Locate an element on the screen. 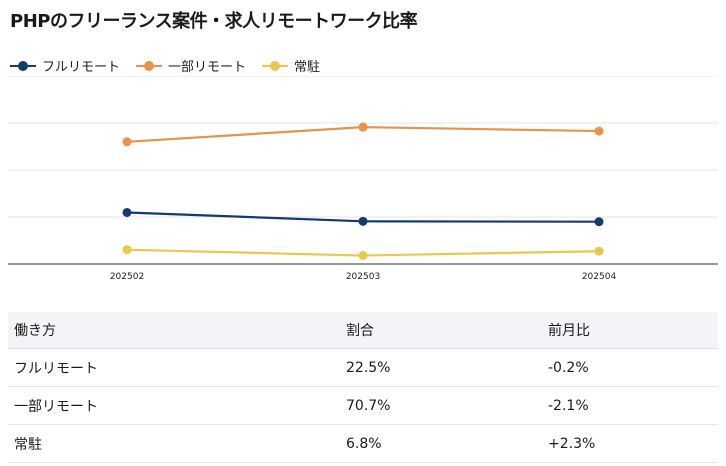 This screenshot has height=466, width=726. table-row: フルリモート 22.5% -0.2% is located at coordinates (363, 367).